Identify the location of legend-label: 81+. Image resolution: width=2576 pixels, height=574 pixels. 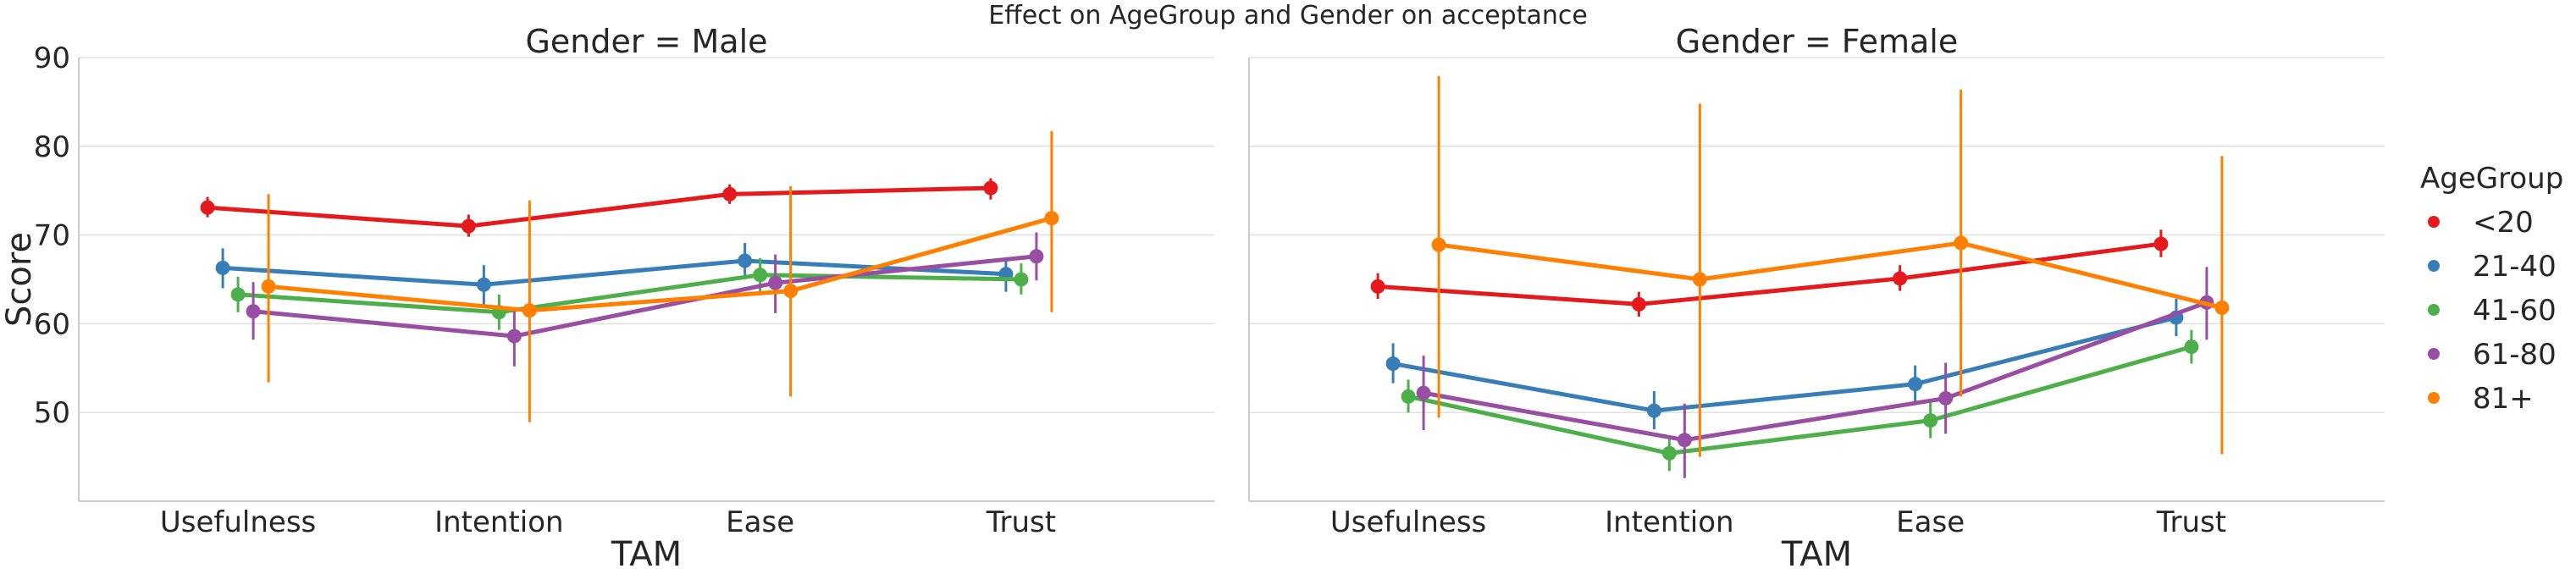
(2503, 399).